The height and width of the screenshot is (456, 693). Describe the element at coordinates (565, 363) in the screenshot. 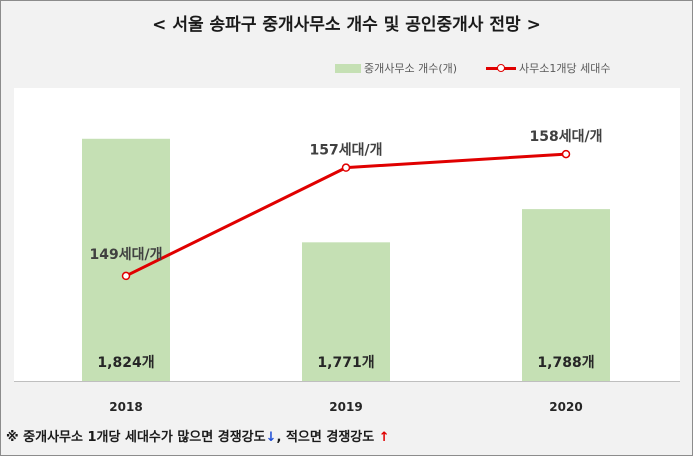

I see `bar-data-label: 1,788개` at that location.